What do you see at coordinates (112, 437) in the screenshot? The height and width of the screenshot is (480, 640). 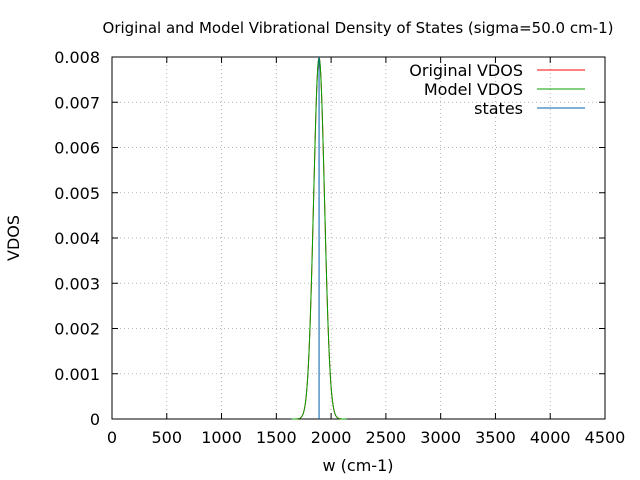 I see `x-tick-label: 0` at bounding box center [112, 437].